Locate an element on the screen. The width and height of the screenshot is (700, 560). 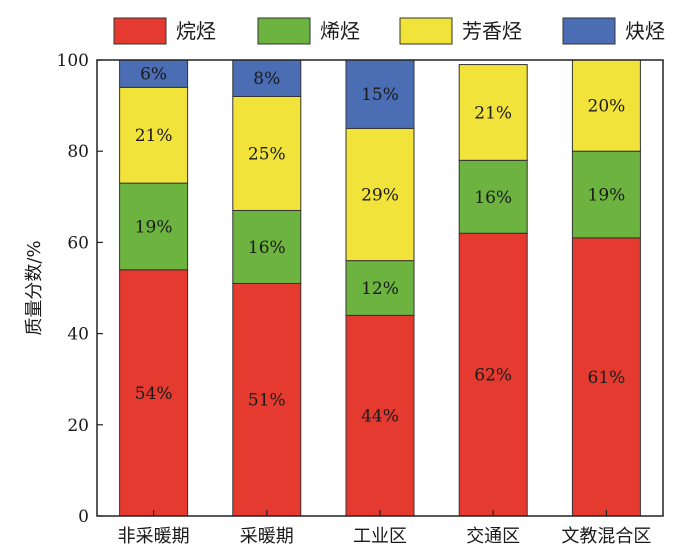
data-label: 20% is located at coordinates (607, 107).